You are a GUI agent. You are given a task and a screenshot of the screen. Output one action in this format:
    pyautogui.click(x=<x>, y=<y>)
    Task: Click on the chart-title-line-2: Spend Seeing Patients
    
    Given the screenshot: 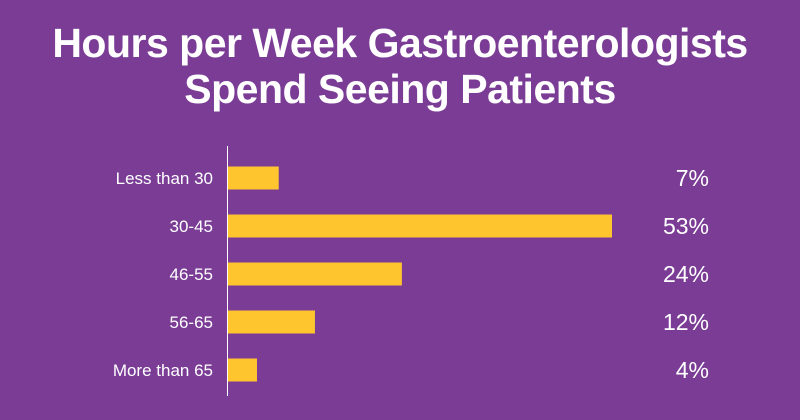 What is the action you would take?
    pyautogui.click(x=400, y=89)
    